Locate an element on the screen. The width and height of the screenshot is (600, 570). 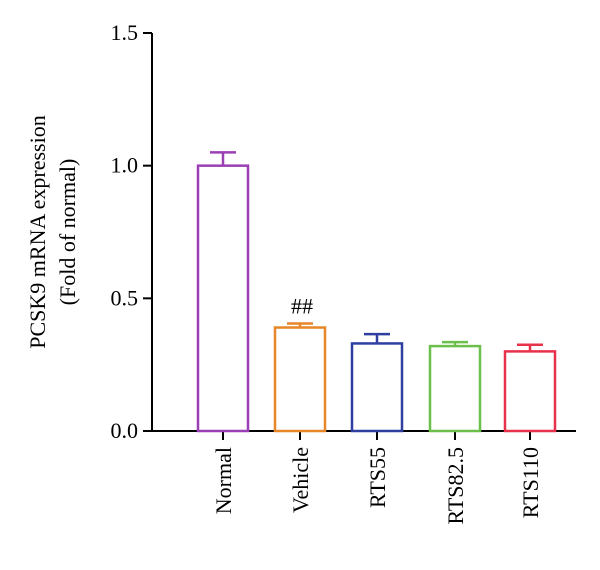
x-tick-label: Normal is located at coordinates (223, 480).